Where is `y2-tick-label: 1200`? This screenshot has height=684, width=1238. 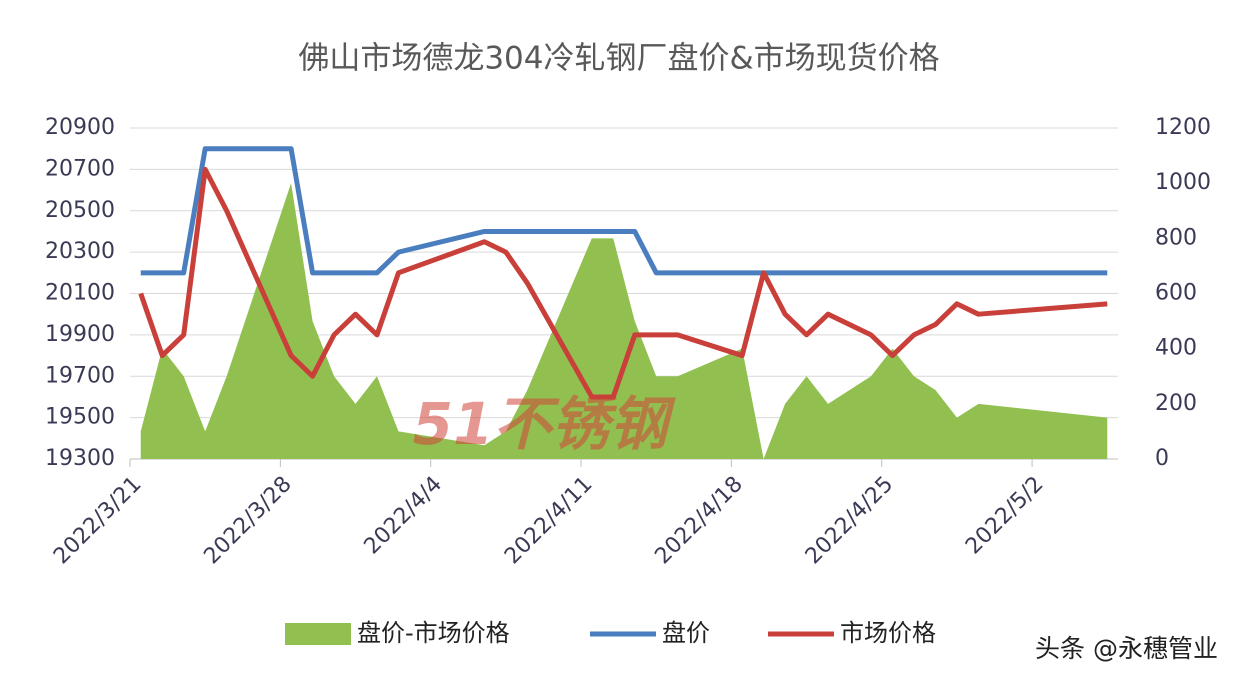 y2-tick-label: 1200 is located at coordinates (1183, 127).